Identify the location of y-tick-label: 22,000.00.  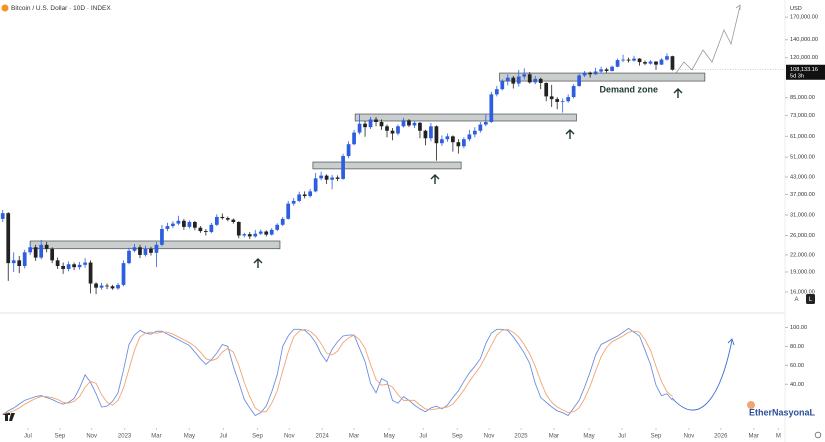
(802, 255).